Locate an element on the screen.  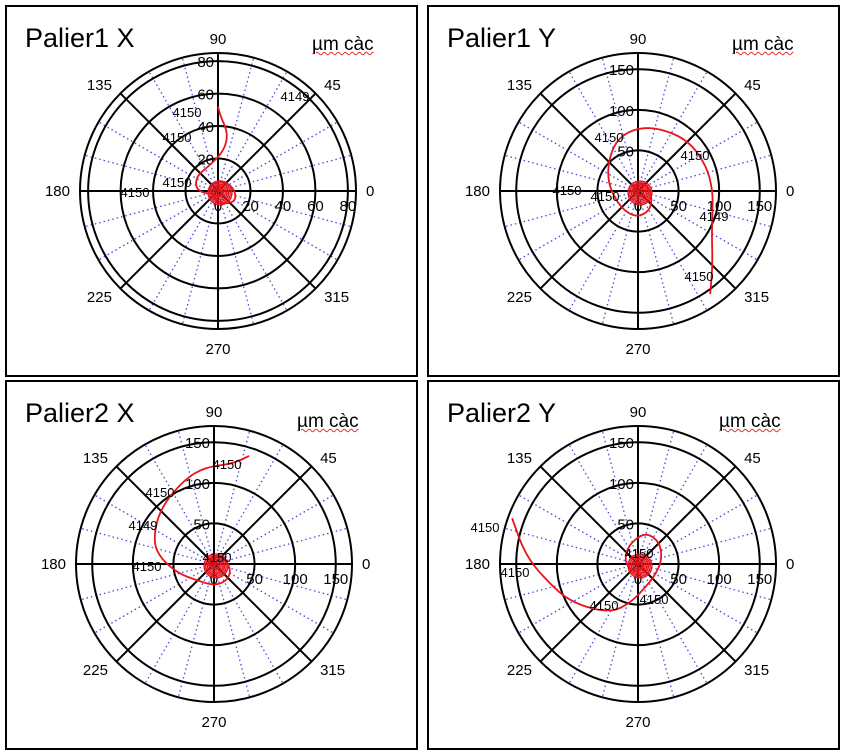
radial-tick-label: 20 is located at coordinates (205, 160).